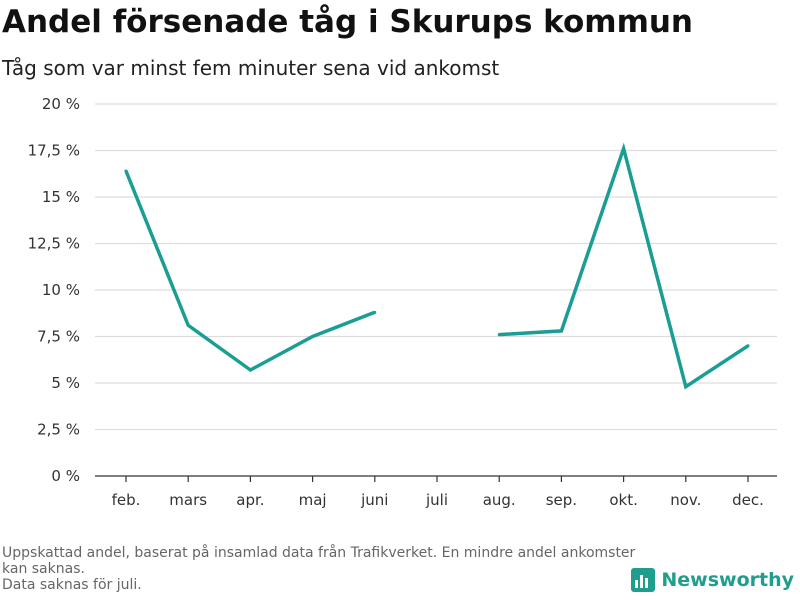 The width and height of the screenshot is (800, 600). Describe the element at coordinates (685, 500) in the screenshot. I see `x-tick-label: nov.` at that location.